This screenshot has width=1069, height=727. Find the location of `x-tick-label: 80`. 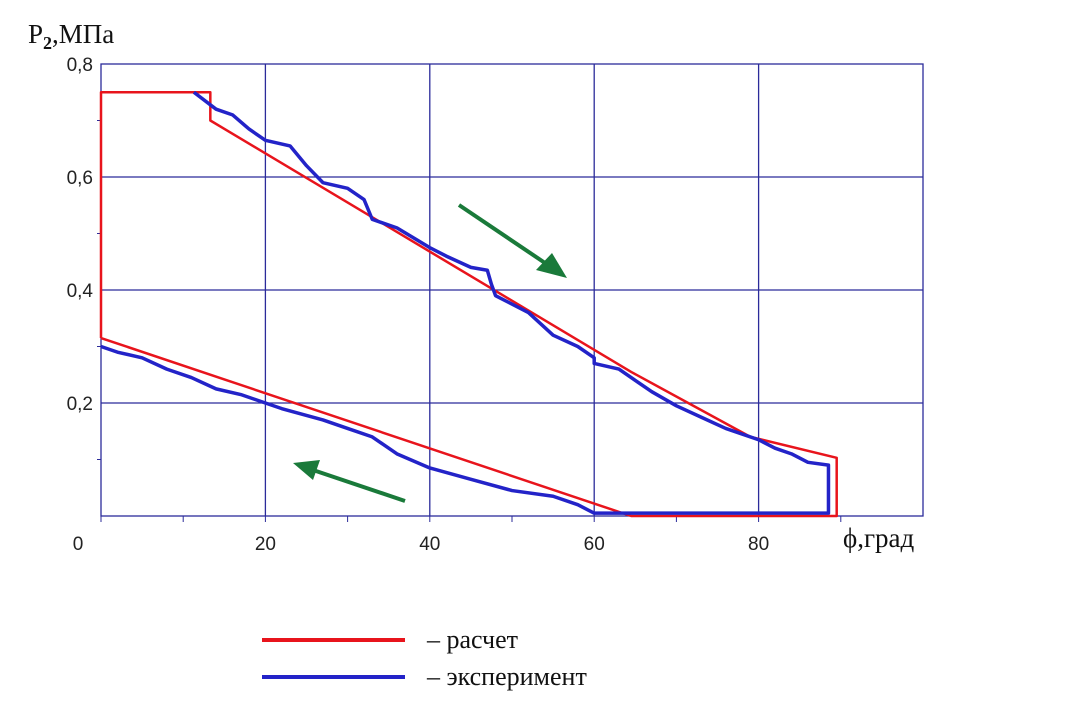

x-tick-label: 80 is located at coordinates (758, 544).